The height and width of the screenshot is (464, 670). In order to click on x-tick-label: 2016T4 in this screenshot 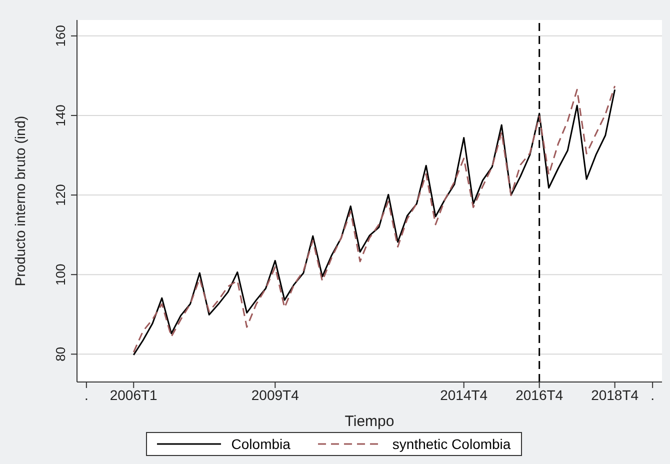, I will do `click(540, 394)`.